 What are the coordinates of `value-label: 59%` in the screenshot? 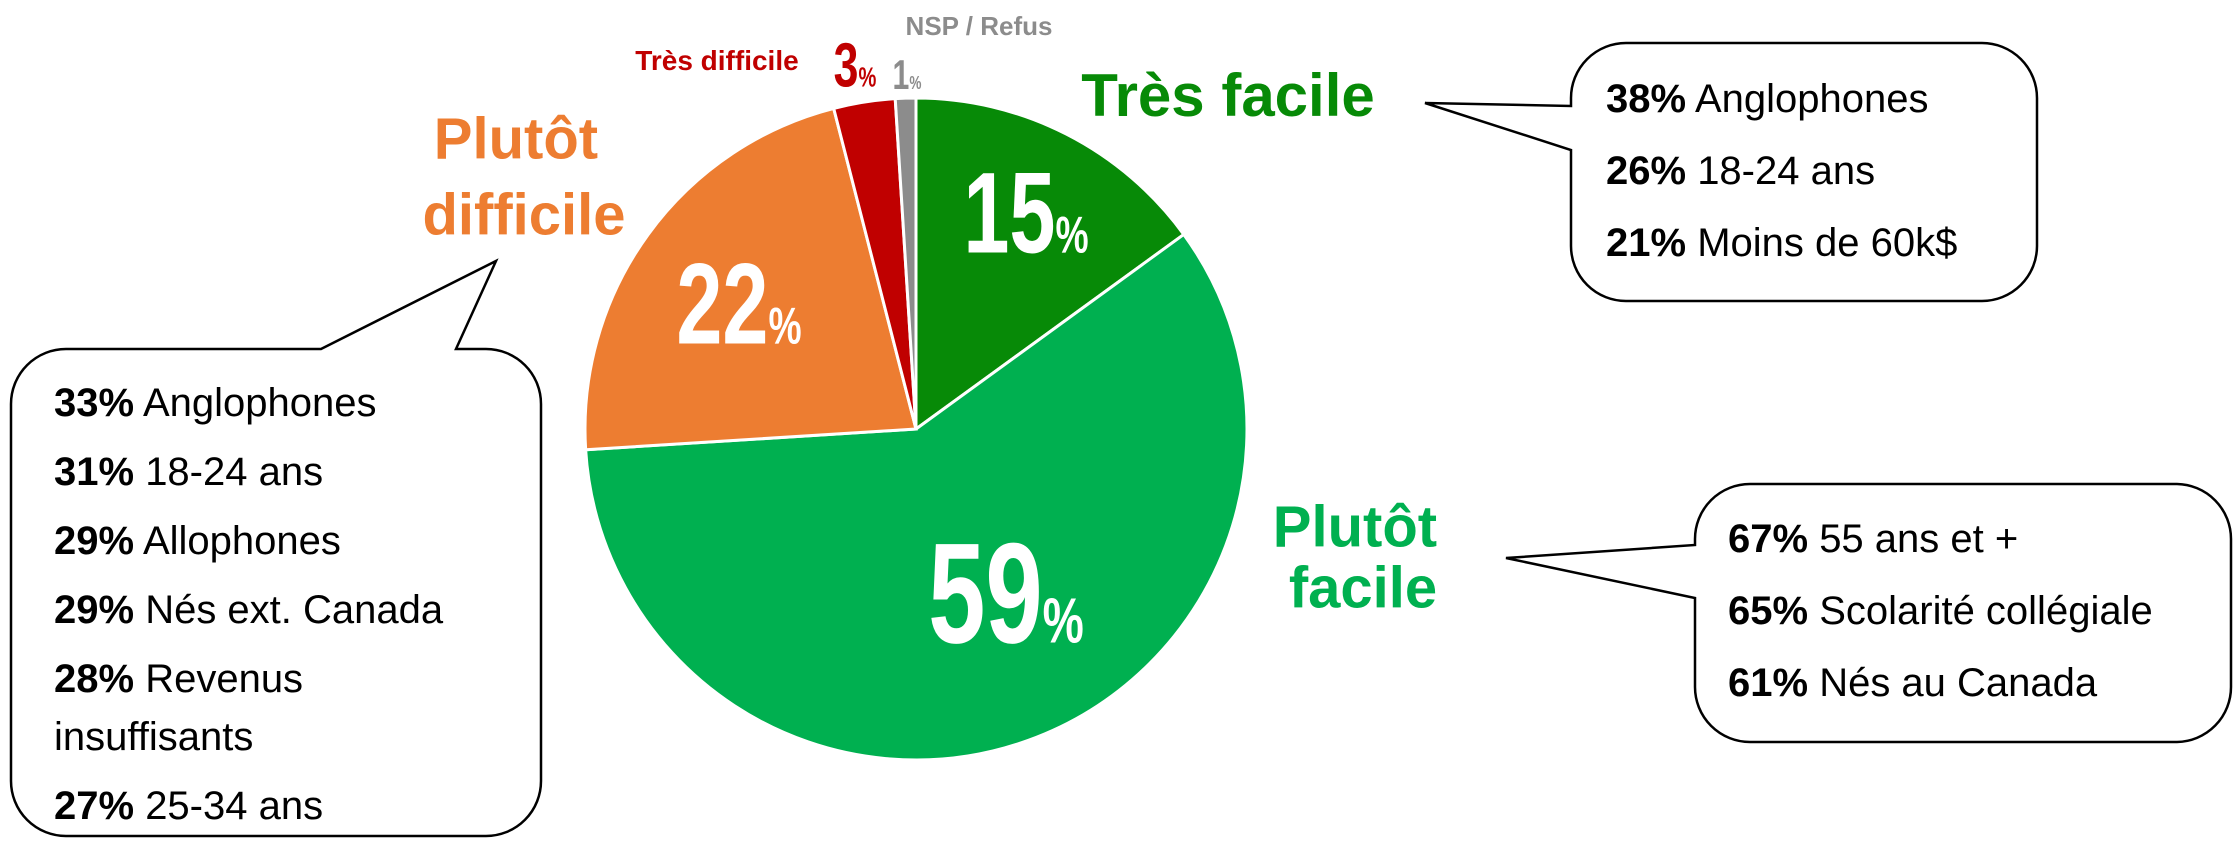 It's located at (1006, 594).